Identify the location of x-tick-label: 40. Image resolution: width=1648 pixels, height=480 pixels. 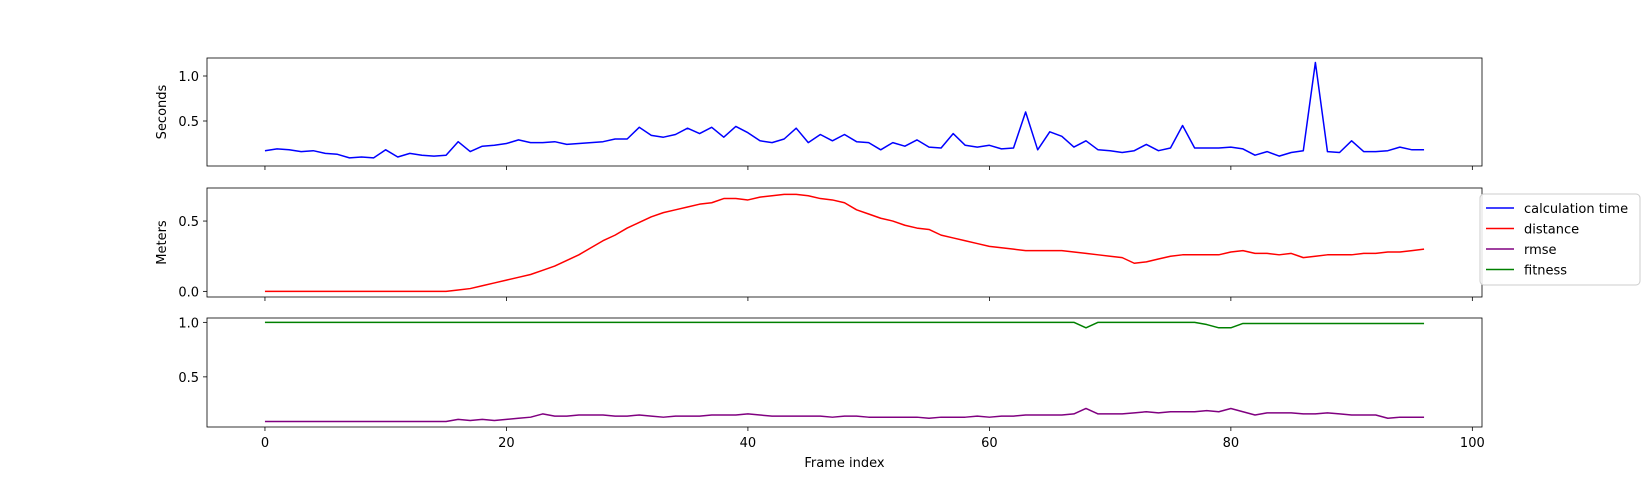
(748, 443).